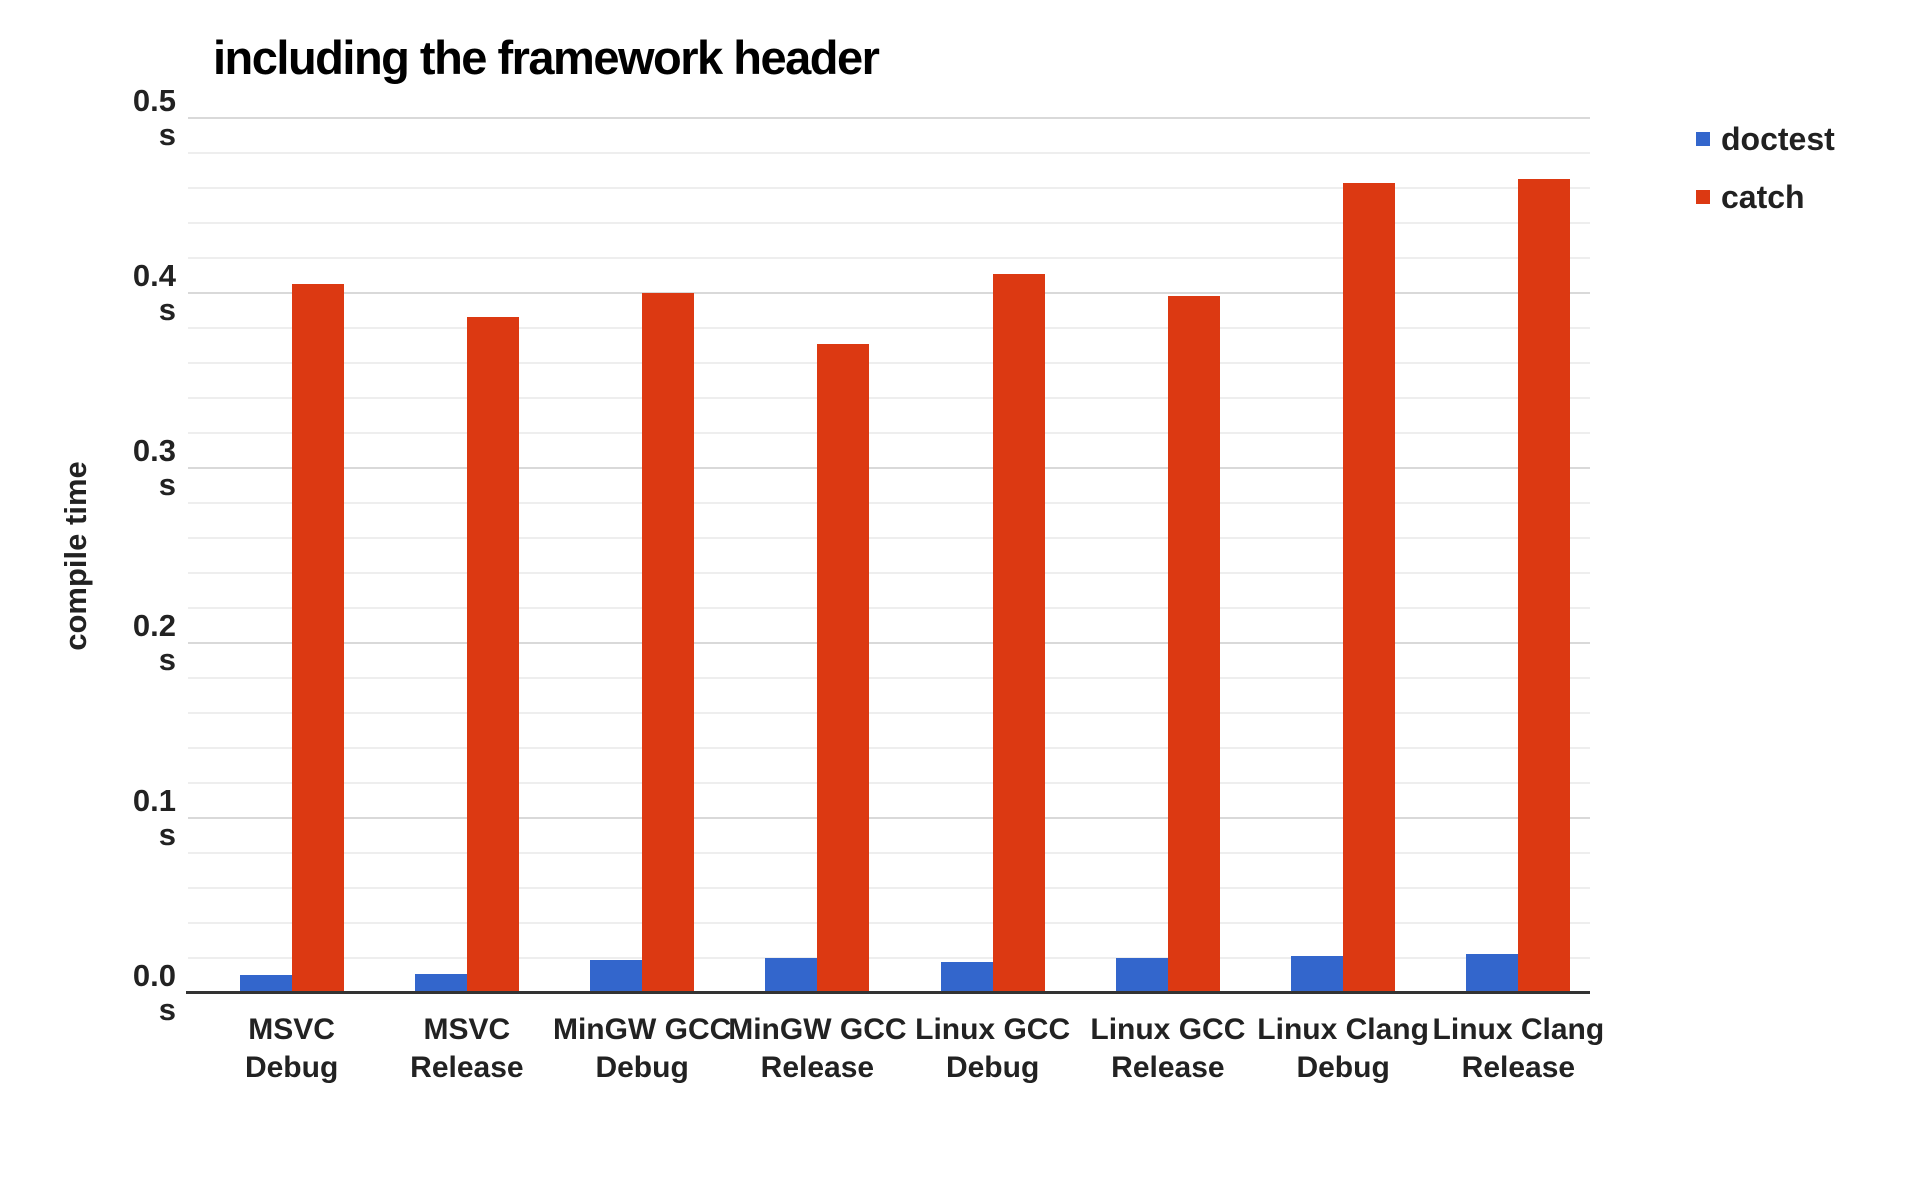  I want to click on bar-group-mingw-gcc-release, so click(817, 668).